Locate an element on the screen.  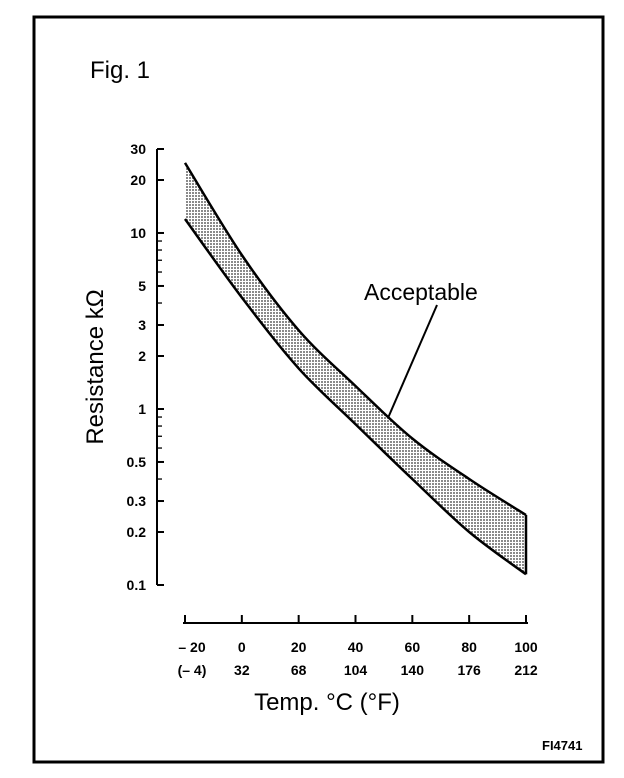
x-ticks: – 20 (– 4) 0 32 20 68 40 104 60 140 80 176 100 212 is located at coordinates (358, 646).